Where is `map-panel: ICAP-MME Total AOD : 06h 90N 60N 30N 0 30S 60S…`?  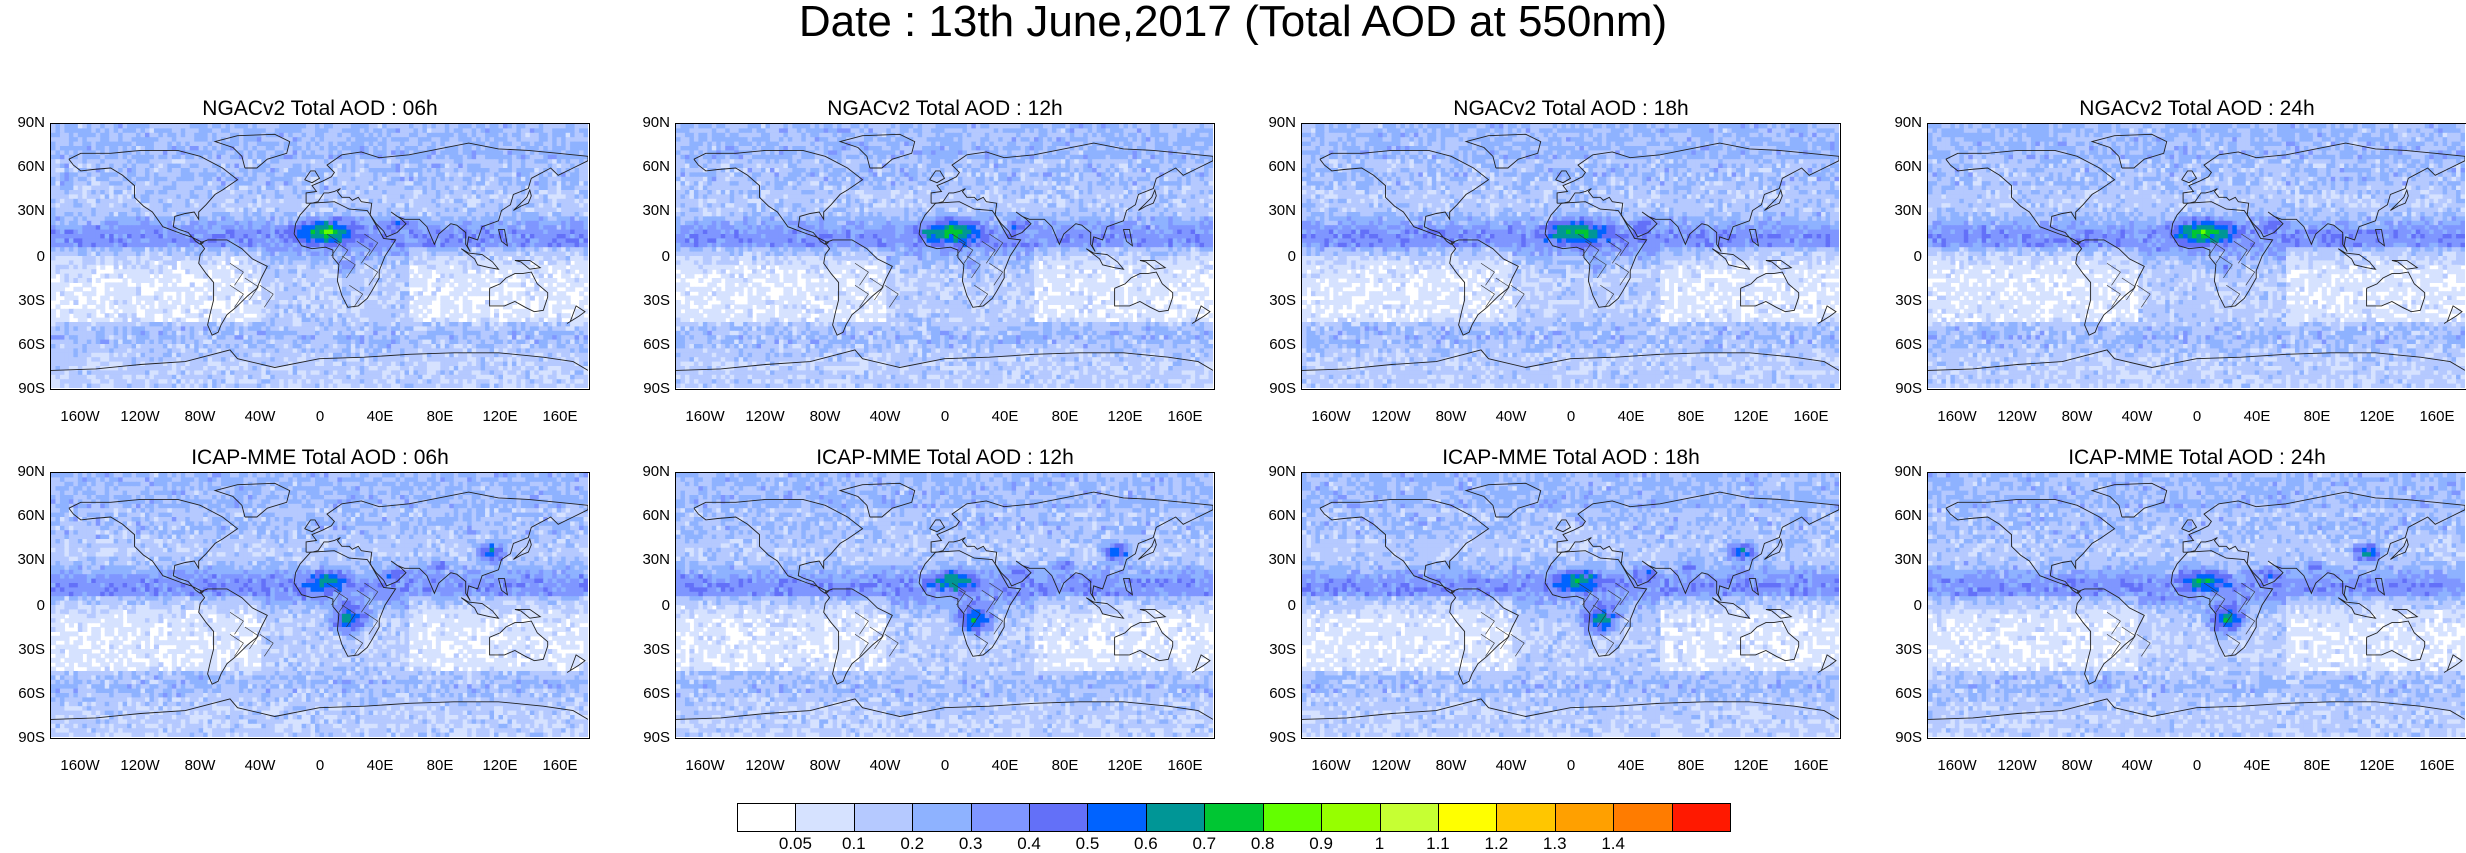
map-panel: ICAP-MME Total AOD : 06h 90N 60N 30N 0 30S 60S… is located at coordinates (303, 631).